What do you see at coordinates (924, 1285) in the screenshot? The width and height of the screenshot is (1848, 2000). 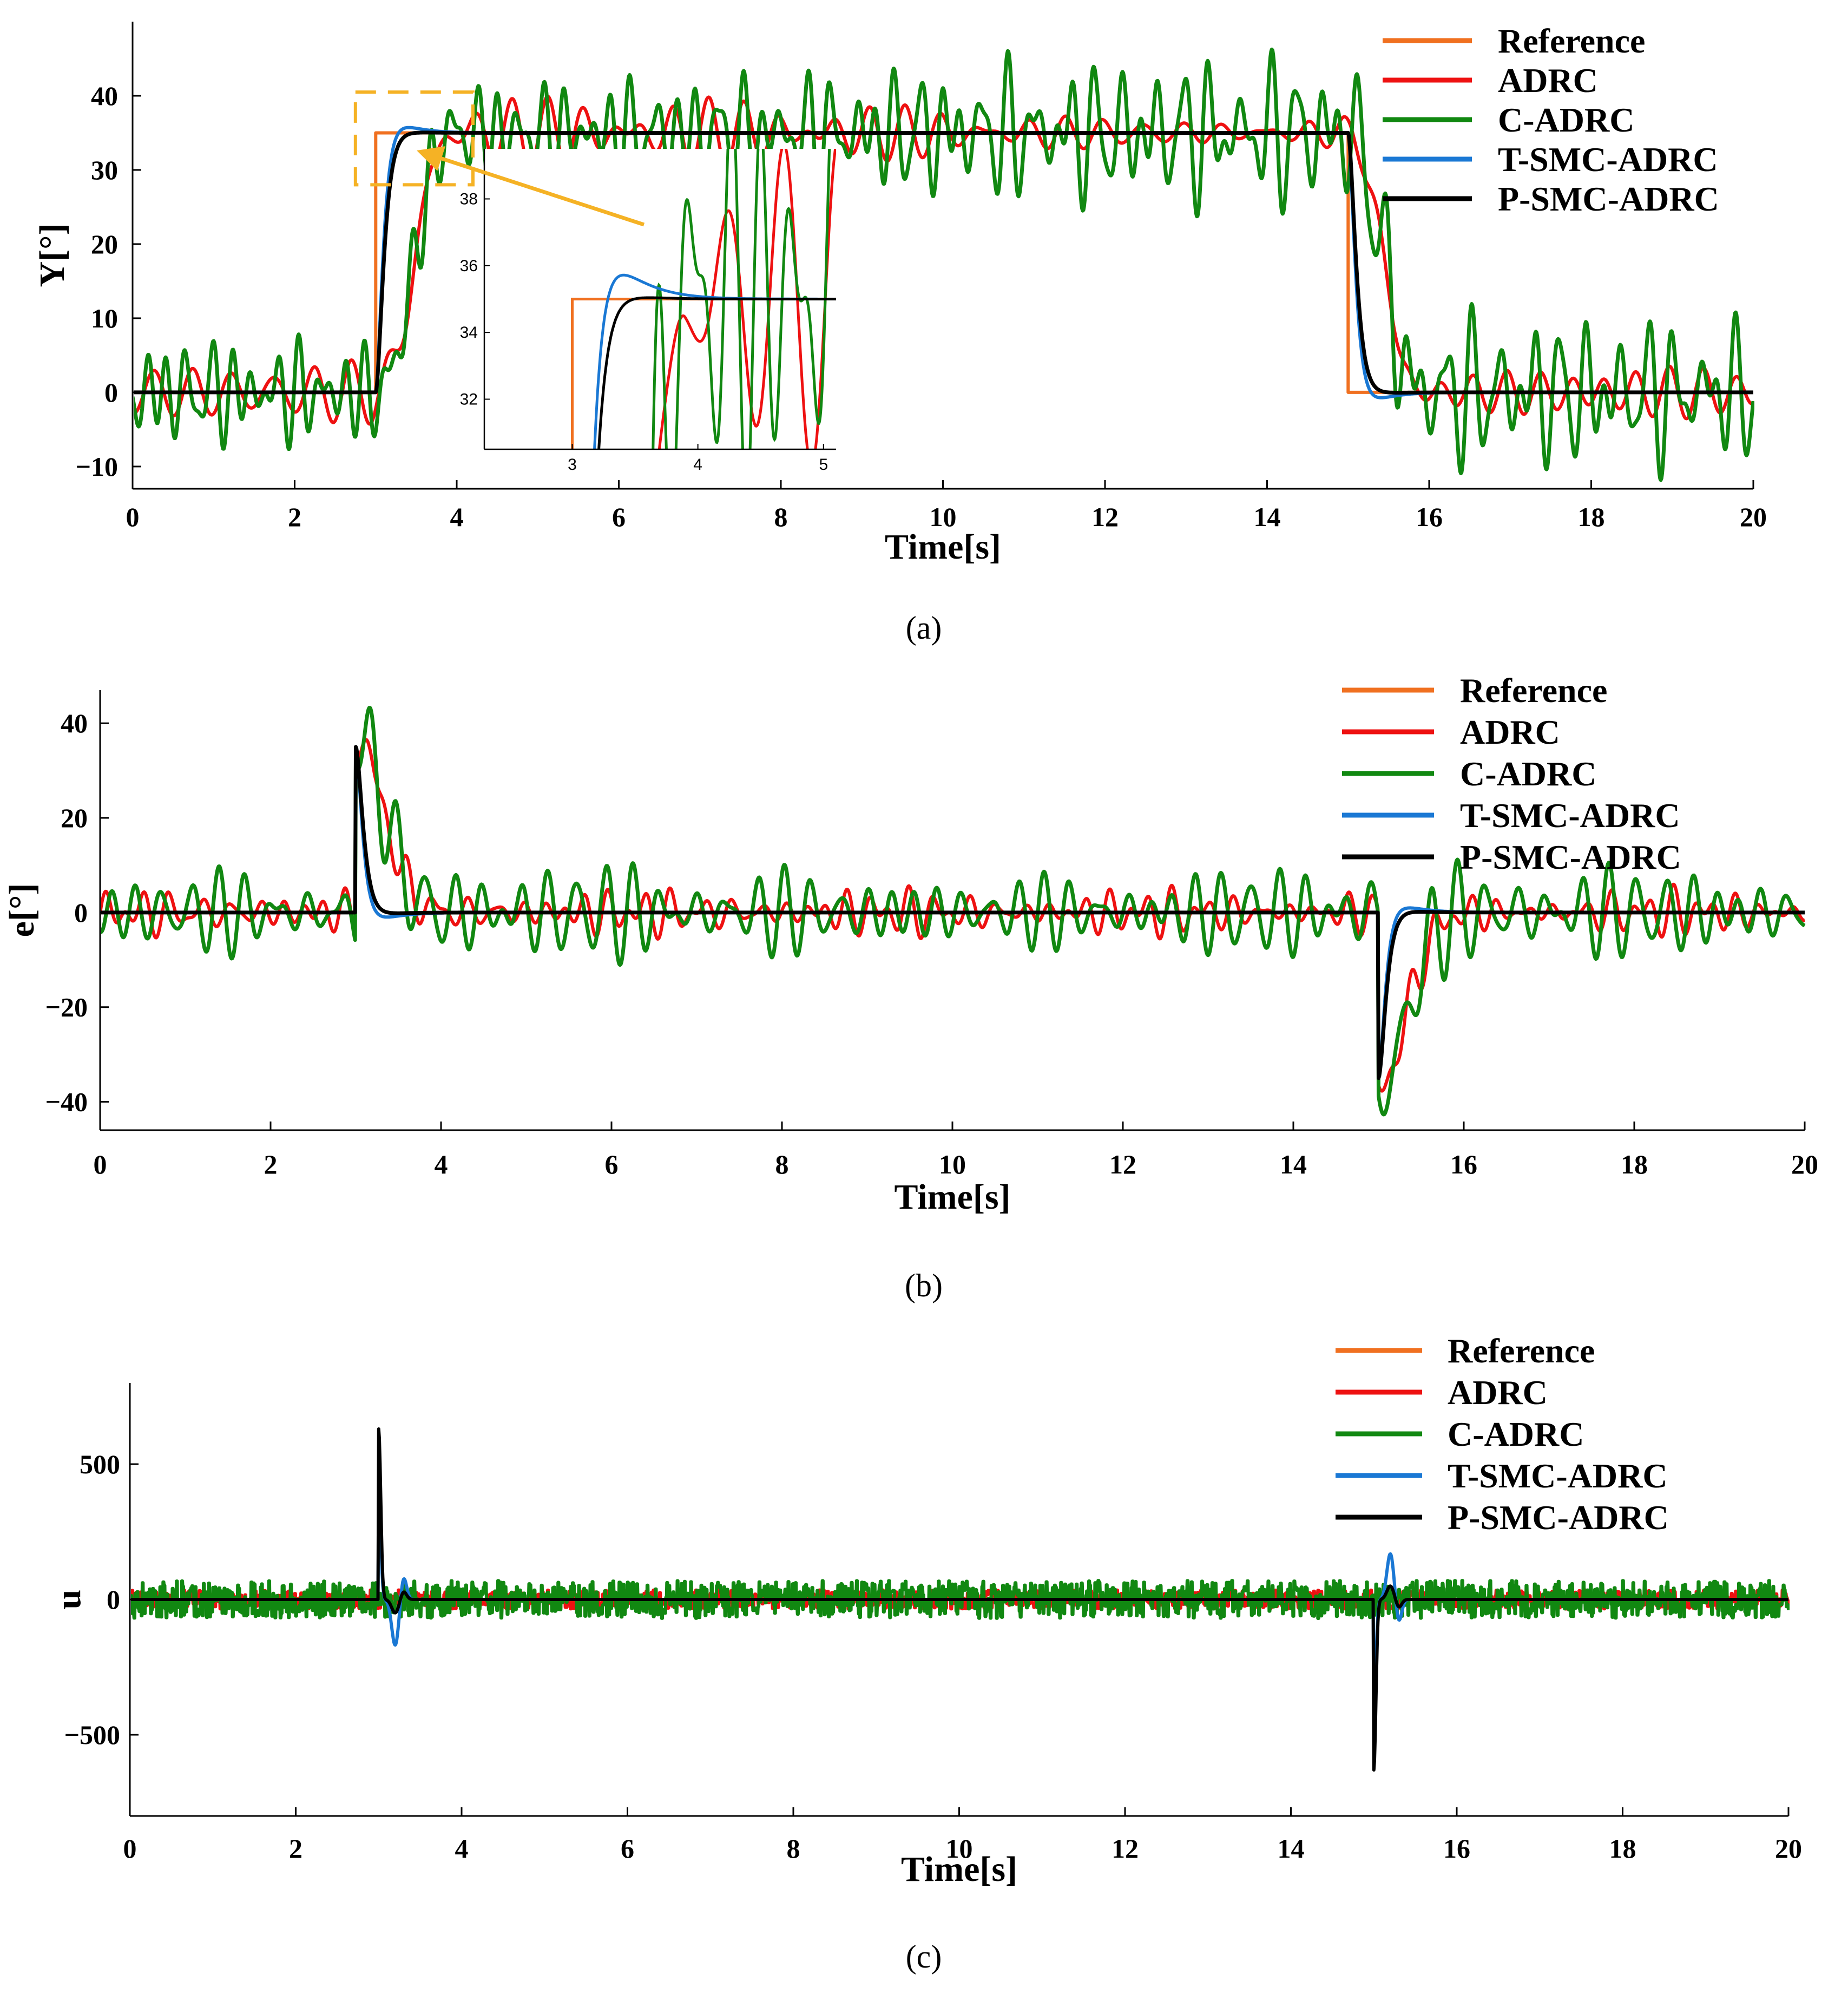 I see `panel-caption: (b)` at bounding box center [924, 1285].